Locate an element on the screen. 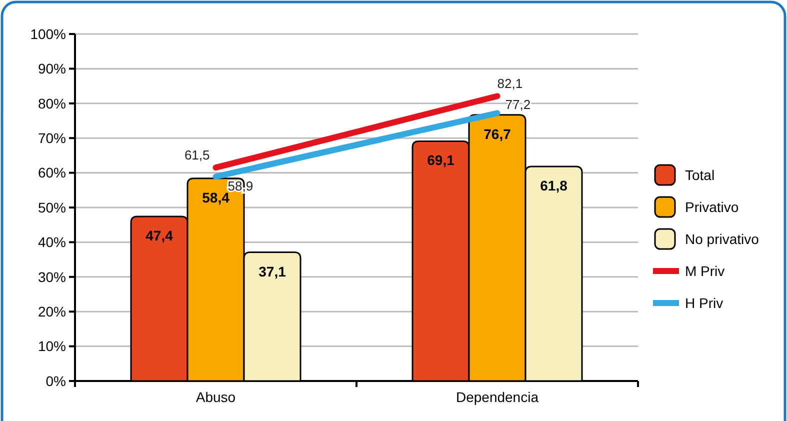 The width and height of the screenshot is (787, 421). y-tick-label: 10% is located at coordinates (52, 346).